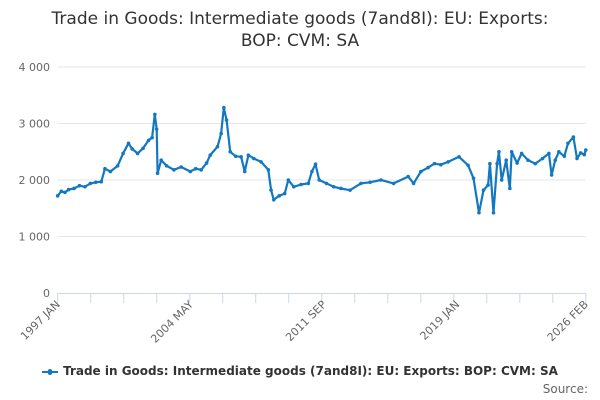 The width and height of the screenshot is (600, 400). I want to click on y-tick-label: 1 000, so click(35, 237).